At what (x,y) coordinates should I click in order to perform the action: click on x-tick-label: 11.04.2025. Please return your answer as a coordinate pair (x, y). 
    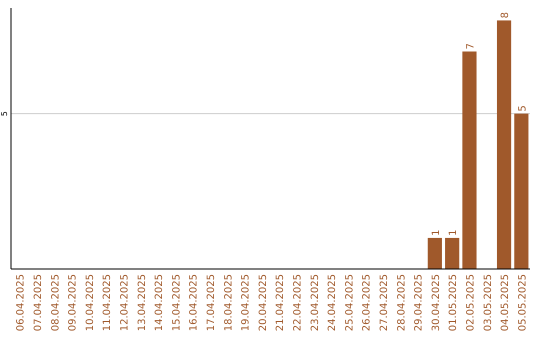
    Looking at the image, I should click on (108, 303).